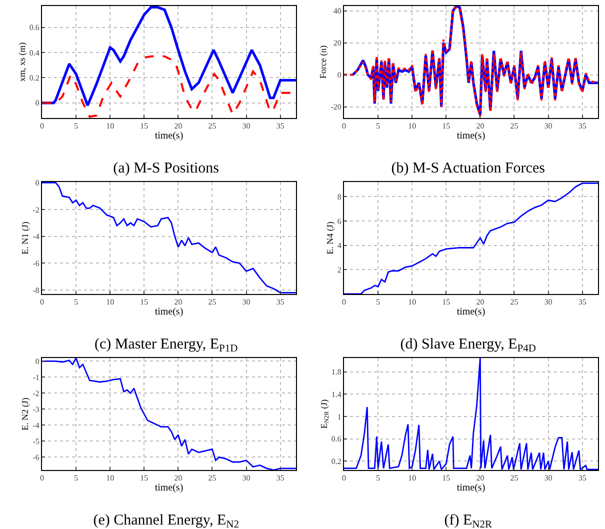 The height and width of the screenshot is (529, 605). Describe the element at coordinates (468, 168) in the screenshot. I see `text: (b) M-S Actuation Forces` at that location.